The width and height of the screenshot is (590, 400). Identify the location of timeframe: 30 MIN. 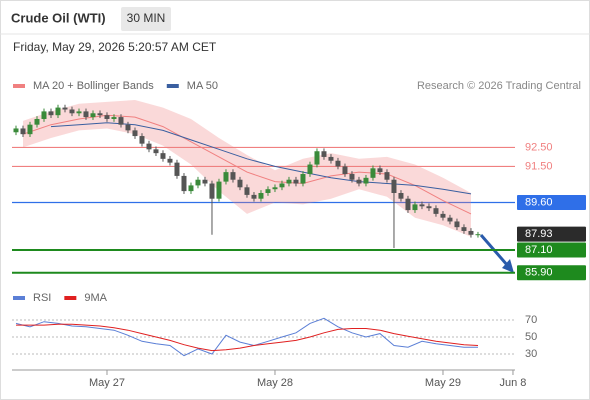
(146, 18).